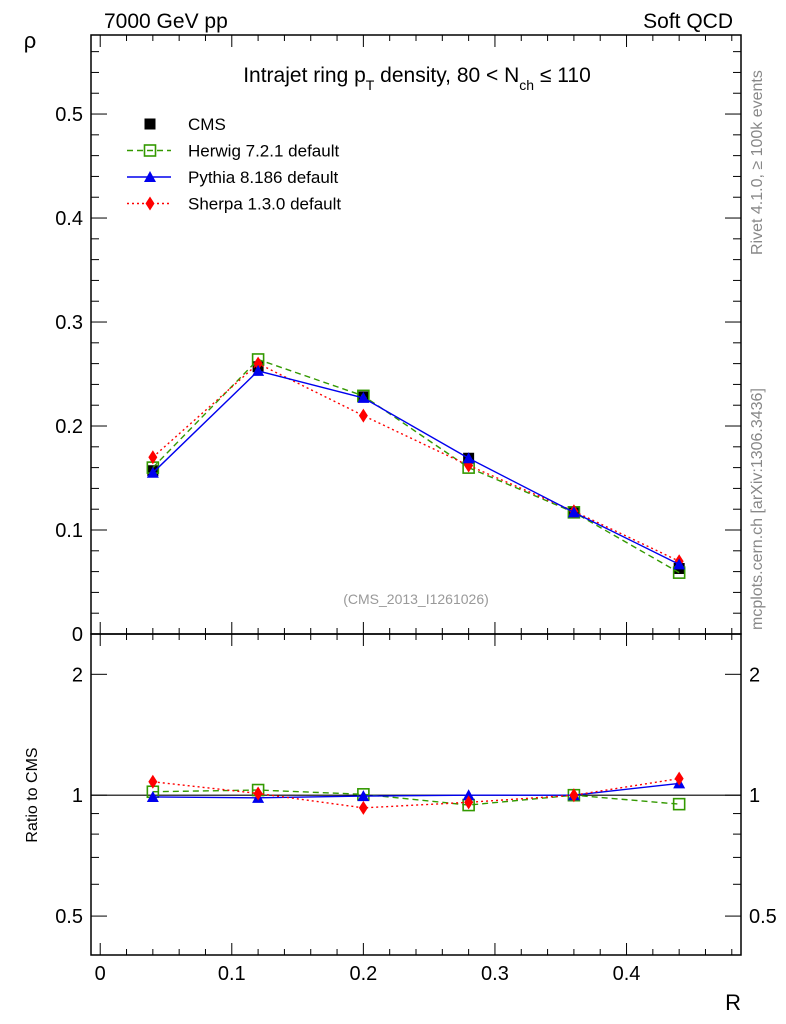 The width and height of the screenshot is (786, 1024). I want to click on x-axis-label: R, so click(733, 1002).